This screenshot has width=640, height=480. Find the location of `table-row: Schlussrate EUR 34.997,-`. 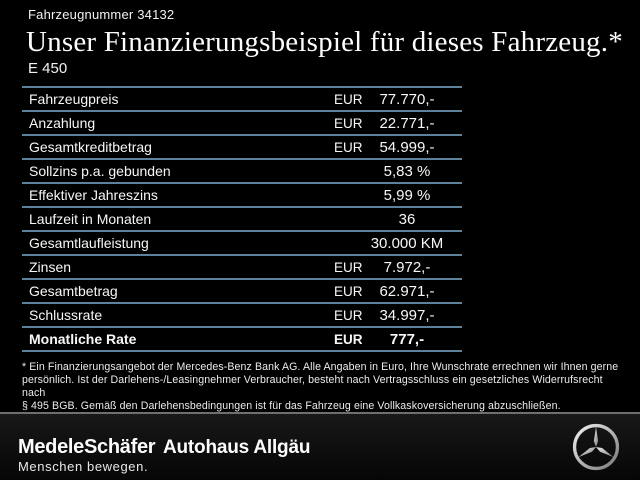

table-row: Schlussrate EUR 34.997,- is located at coordinates (242, 314).